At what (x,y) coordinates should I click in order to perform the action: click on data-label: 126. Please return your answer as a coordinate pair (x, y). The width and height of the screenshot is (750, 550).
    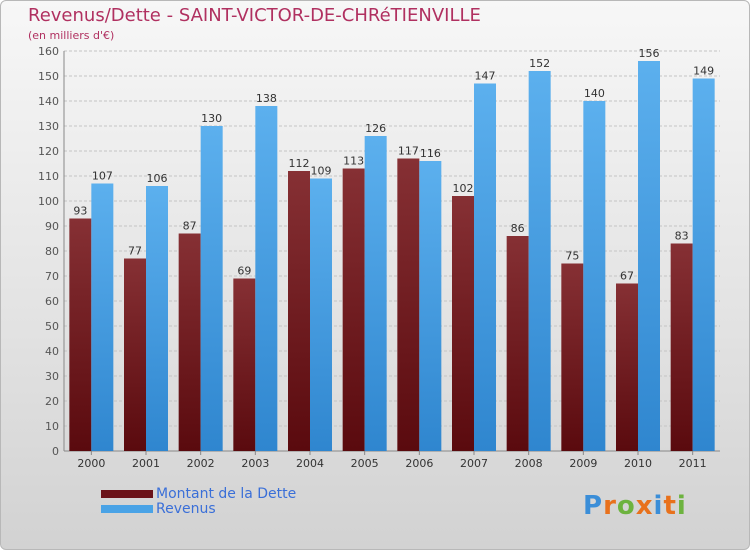
    Looking at the image, I should click on (375, 128).